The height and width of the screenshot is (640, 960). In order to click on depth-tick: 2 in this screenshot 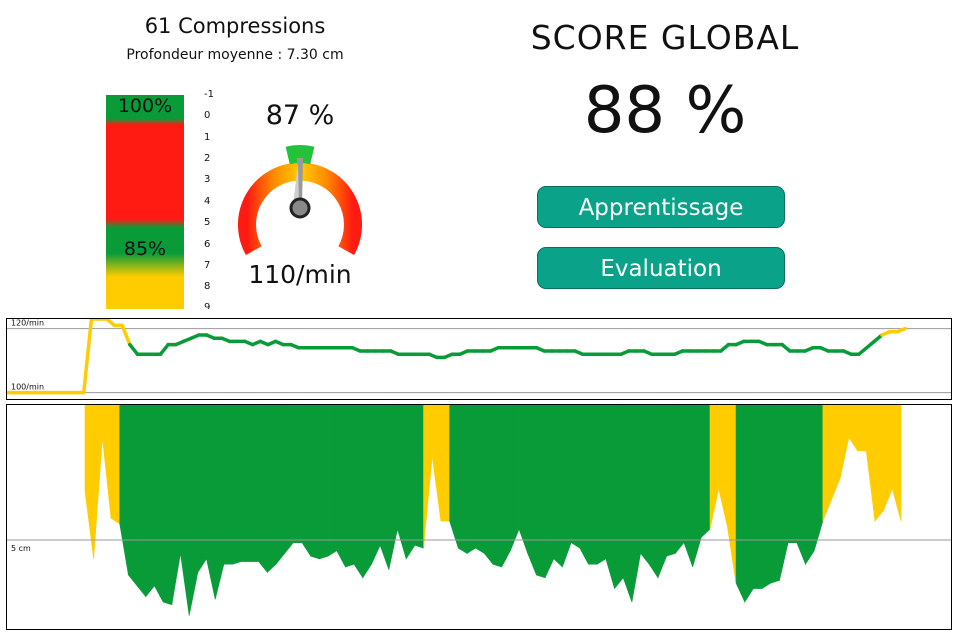, I will do `click(207, 158)`.